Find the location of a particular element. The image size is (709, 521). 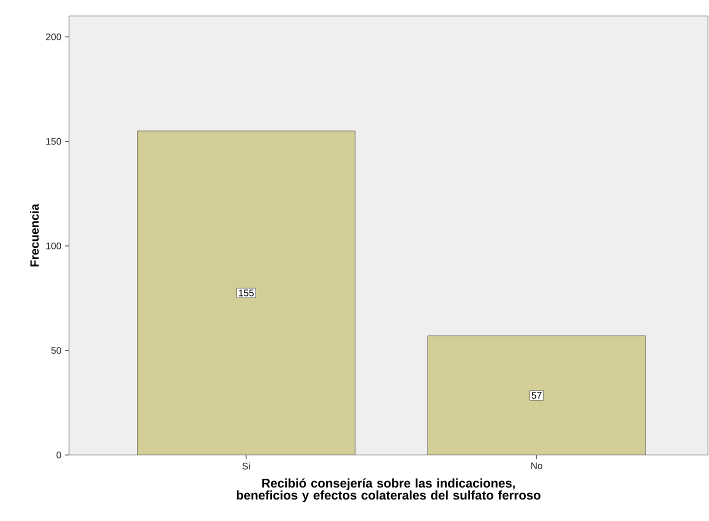

y-axis-title: Frecuencia is located at coordinates (34, 235).